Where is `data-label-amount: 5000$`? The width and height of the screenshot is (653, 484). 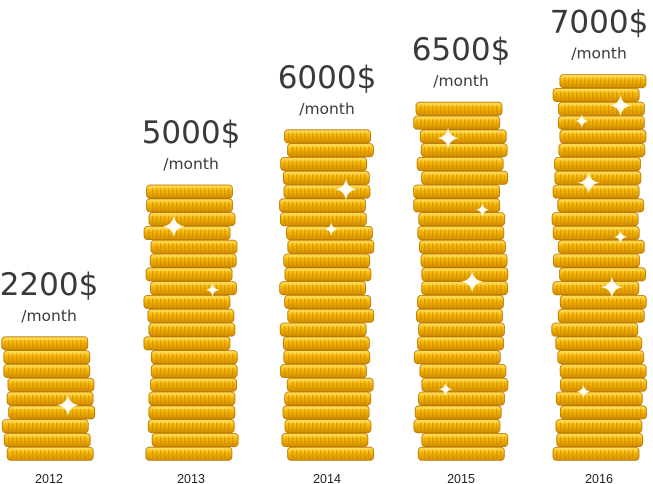
data-label-amount: 5000$ is located at coordinates (191, 133).